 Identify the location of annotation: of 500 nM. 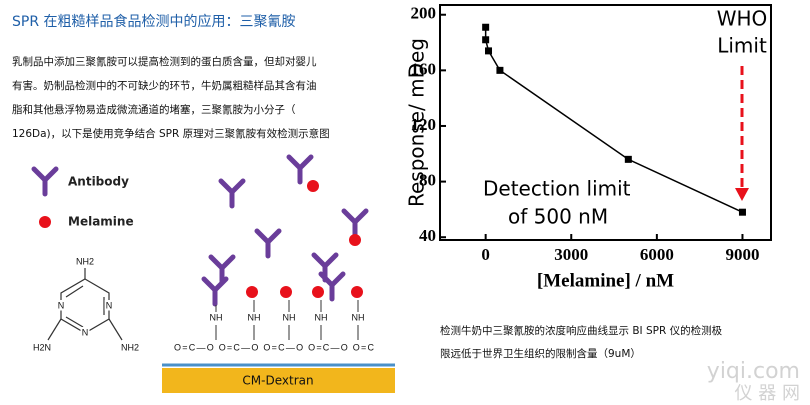
(558, 217).